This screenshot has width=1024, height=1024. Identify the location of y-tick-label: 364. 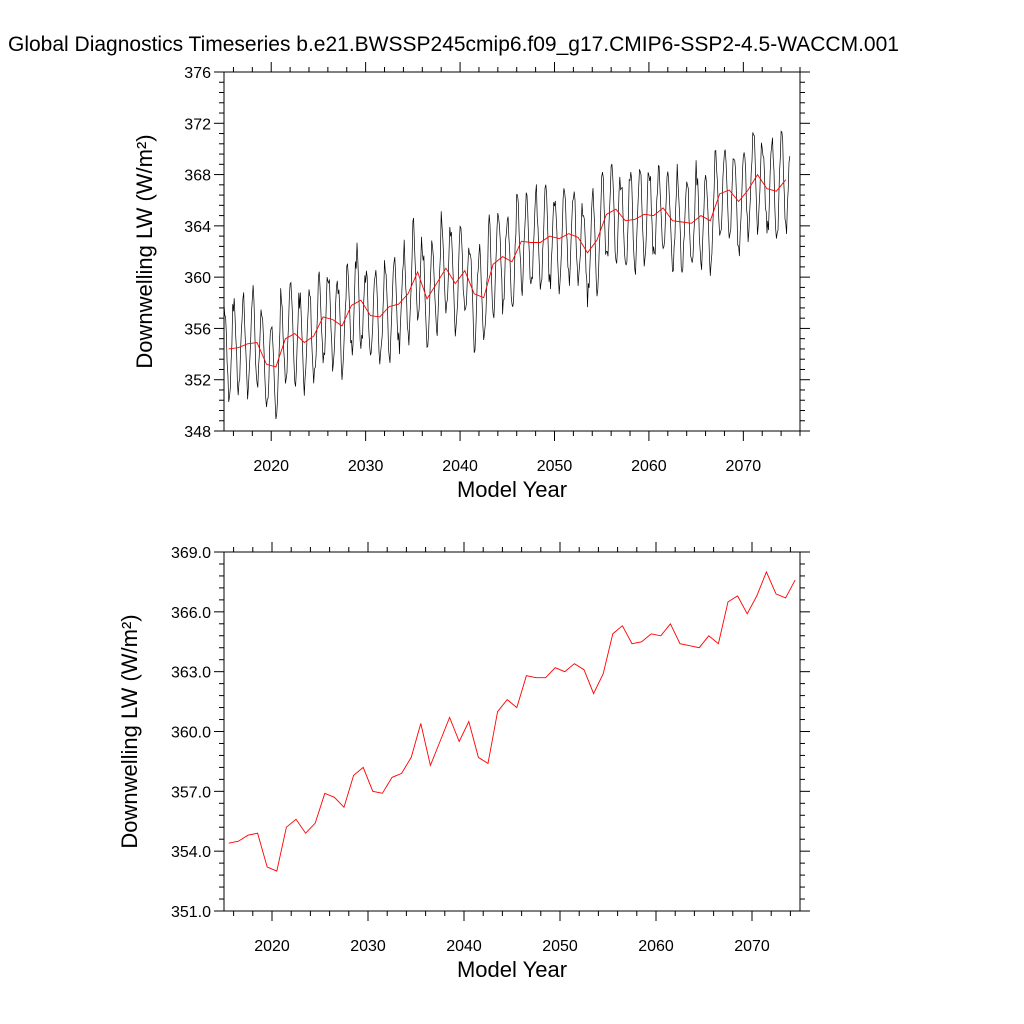
(197, 227).